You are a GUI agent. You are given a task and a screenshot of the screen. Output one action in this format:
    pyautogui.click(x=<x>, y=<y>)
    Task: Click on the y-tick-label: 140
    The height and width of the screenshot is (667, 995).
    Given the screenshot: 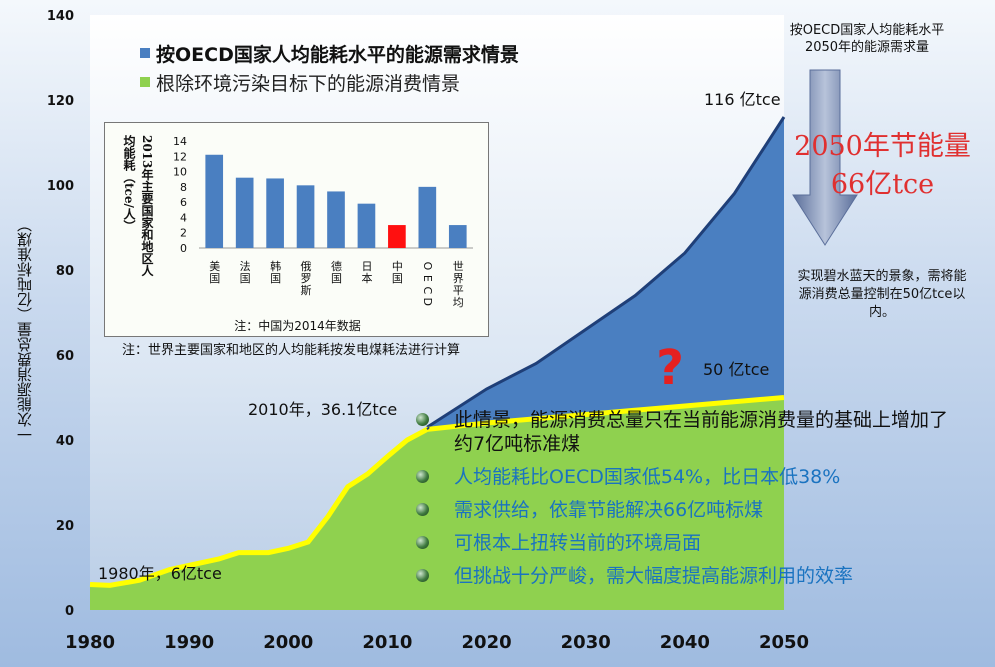 What is the action you would take?
    pyautogui.click(x=60, y=16)
    